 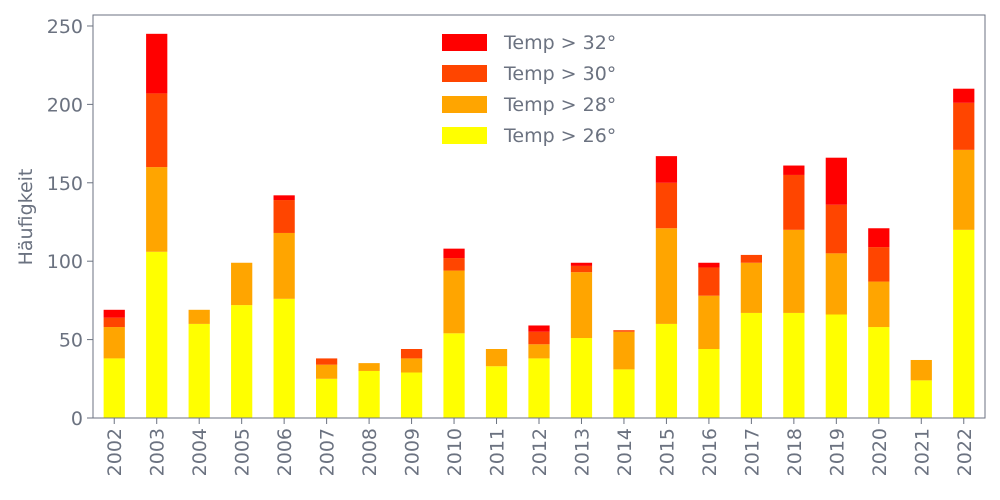 I want to click on y-axis-label: Häufigkeit, so click(x=26, y=217).